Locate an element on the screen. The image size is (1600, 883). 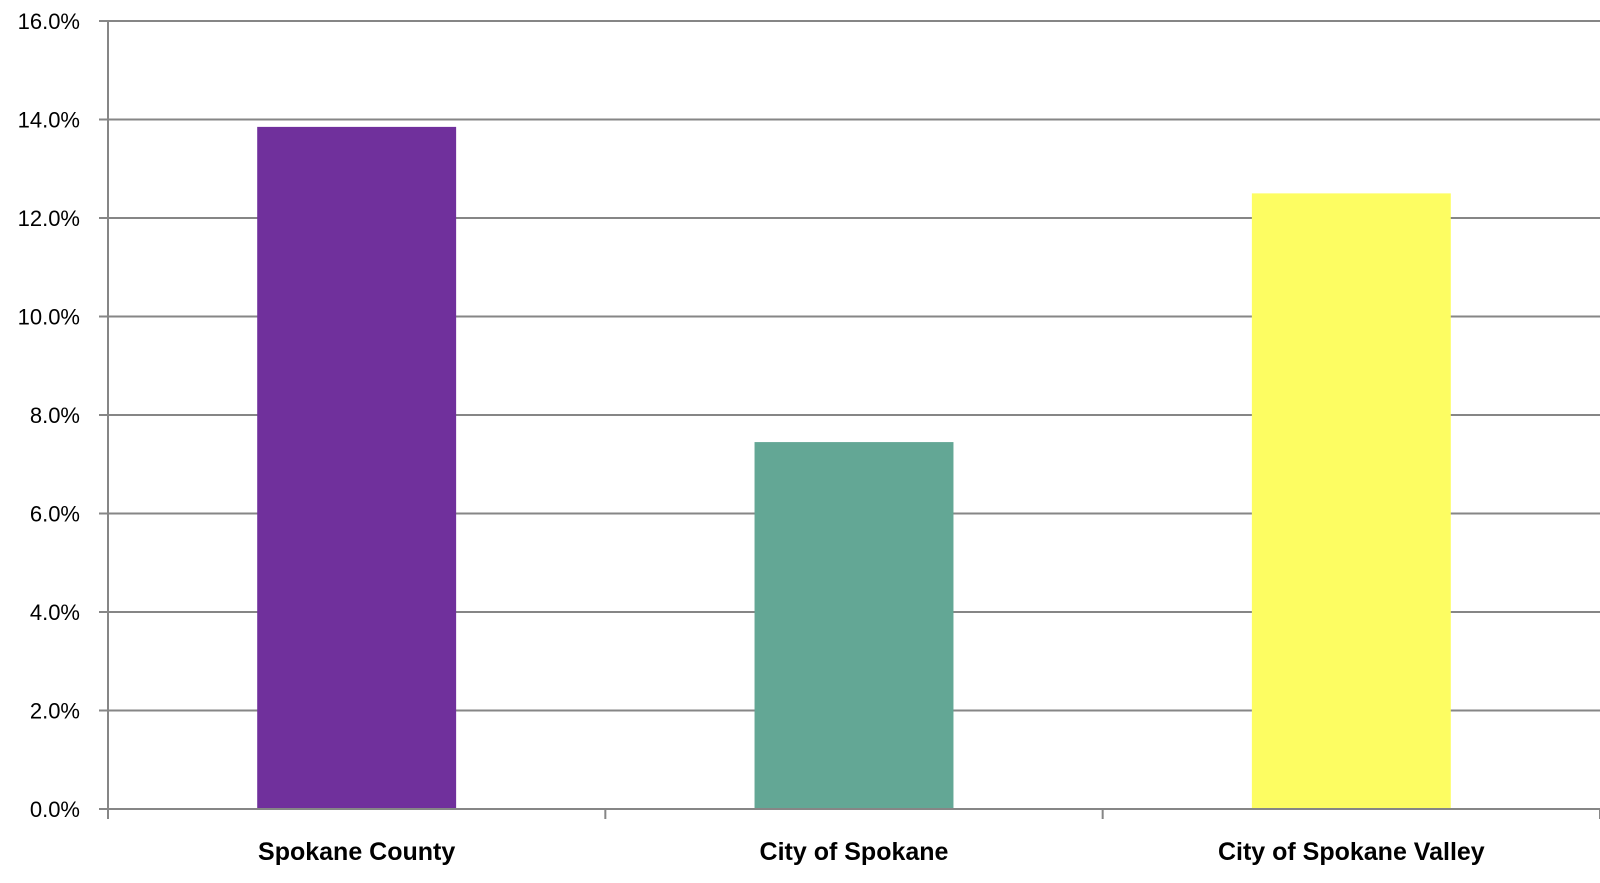
x-category-label: Spokane County is located at coordinates (356, 852).